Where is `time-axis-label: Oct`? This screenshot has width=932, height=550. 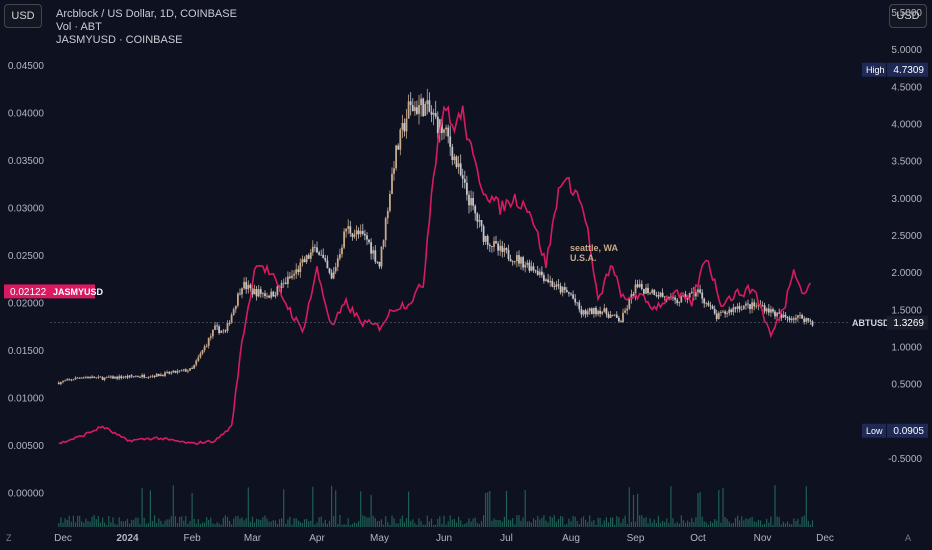
time-axis-label: Oct is located at coordinates (698, 538).